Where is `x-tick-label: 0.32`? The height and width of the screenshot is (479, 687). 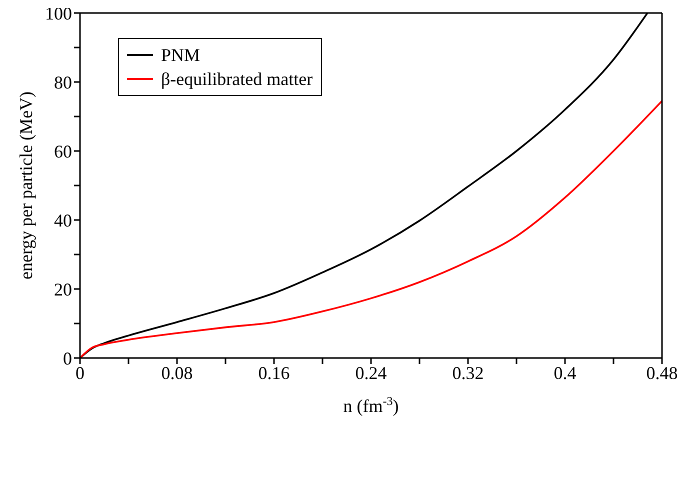
x-tick-label: 0.32 is located at coordinates (468, 372).